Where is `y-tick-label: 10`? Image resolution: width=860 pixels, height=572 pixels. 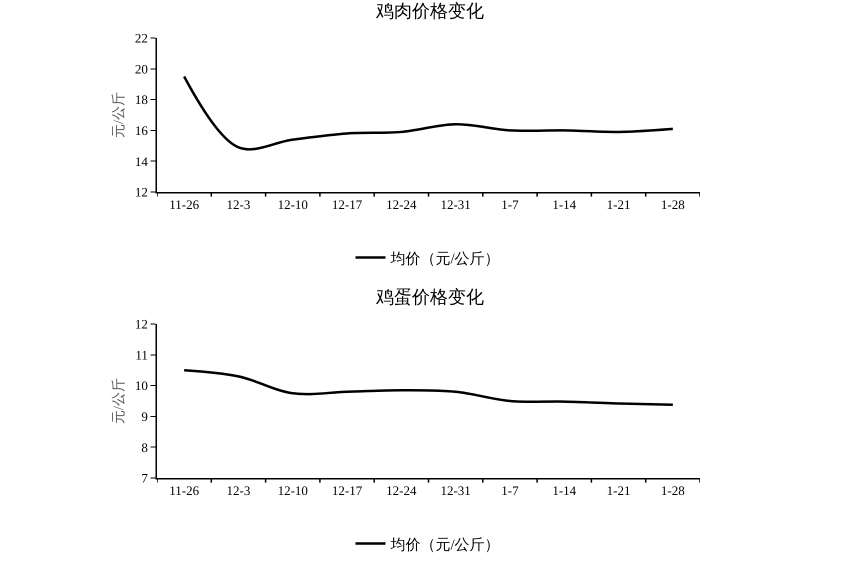 y-tick-label: 10 is located at coordinates (141, 386).